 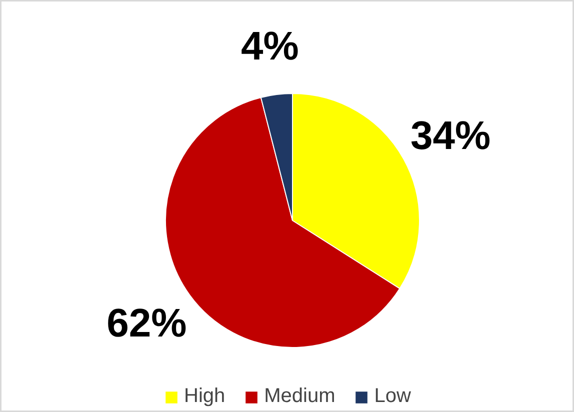 I want to click on data-label: 4%, so click(x=269, y=46).